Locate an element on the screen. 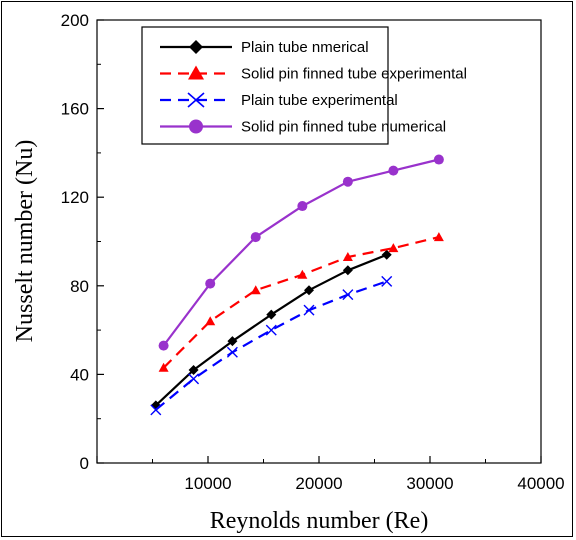 Image resolution: width=576 pixels, height=540 pixels. y-tick-label: 120 is located at coordinates (75, 197).